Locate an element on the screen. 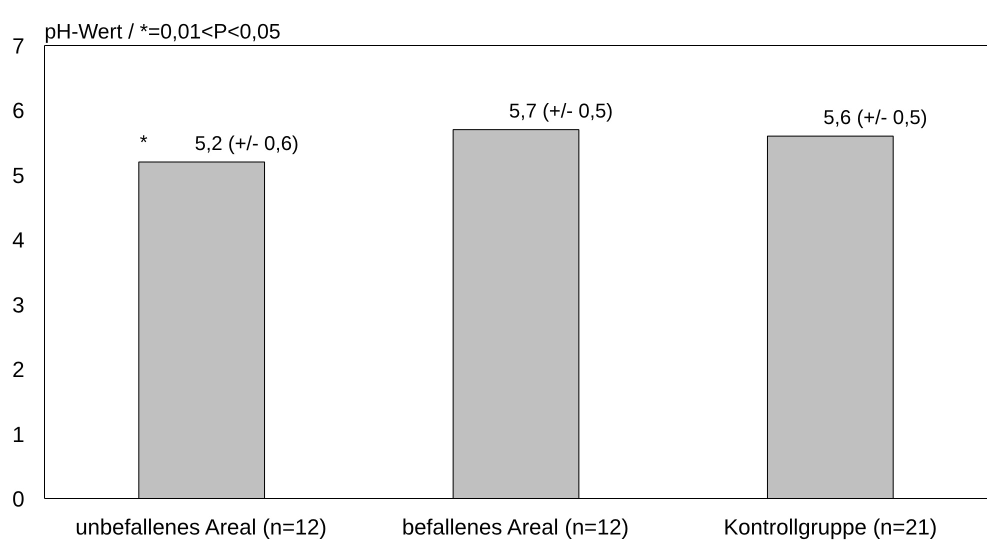  y-tick-label: 2 is located at coordinates (18, 369).